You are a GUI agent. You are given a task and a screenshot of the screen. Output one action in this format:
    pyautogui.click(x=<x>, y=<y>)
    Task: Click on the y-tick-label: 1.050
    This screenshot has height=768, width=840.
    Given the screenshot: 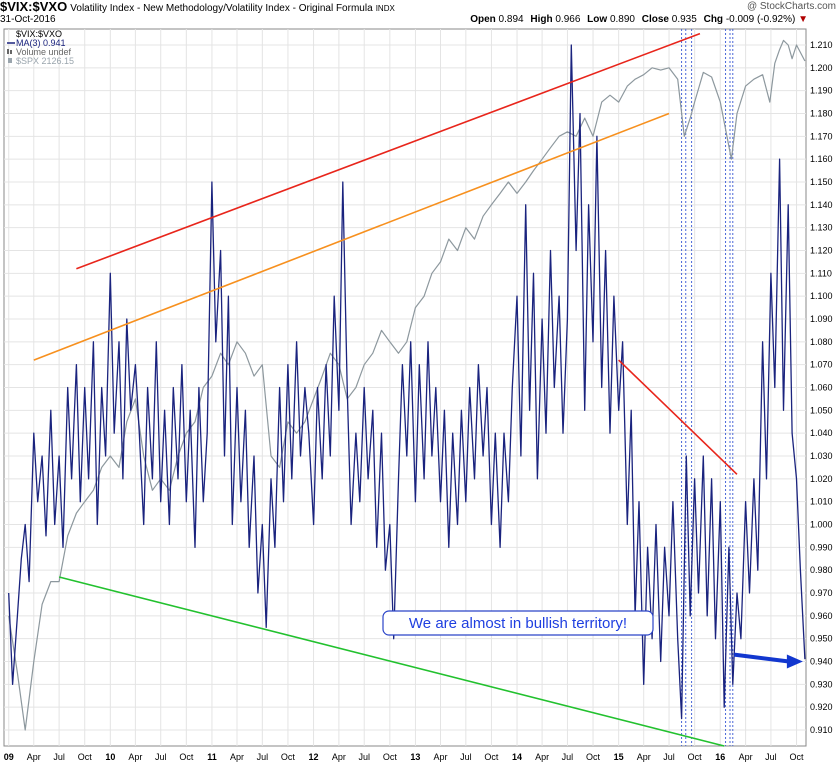 What is the action you would take?
    pyautogui.click(x=821, y=410)
    